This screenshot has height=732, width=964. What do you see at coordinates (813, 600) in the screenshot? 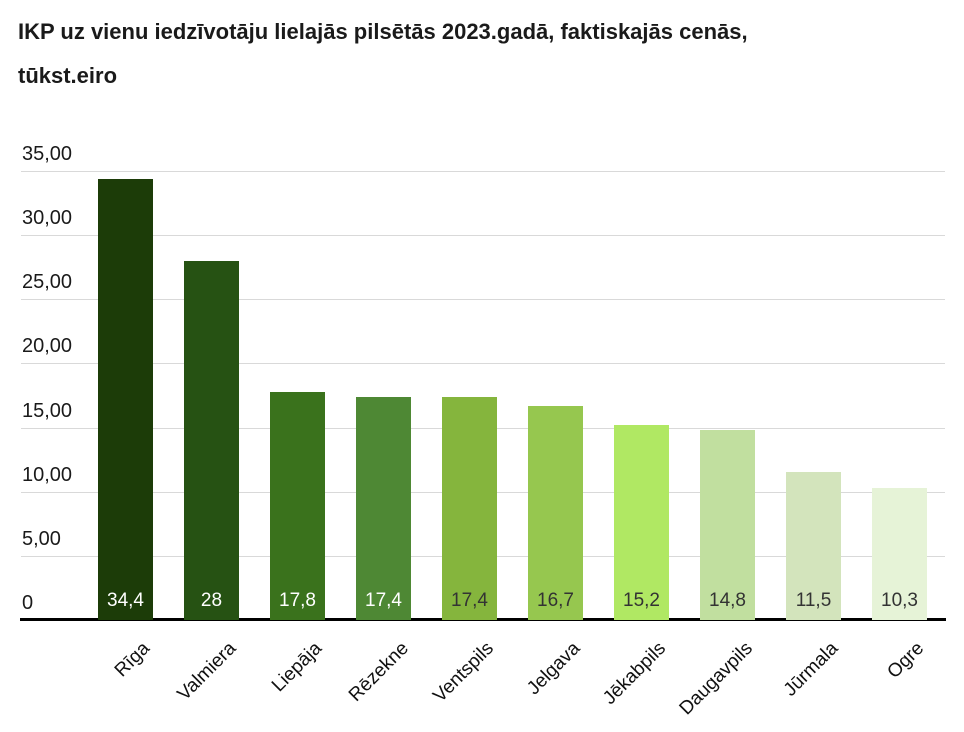
I see `bar-value-label-jurmala: 11,5` at bounding box center [813, 600].